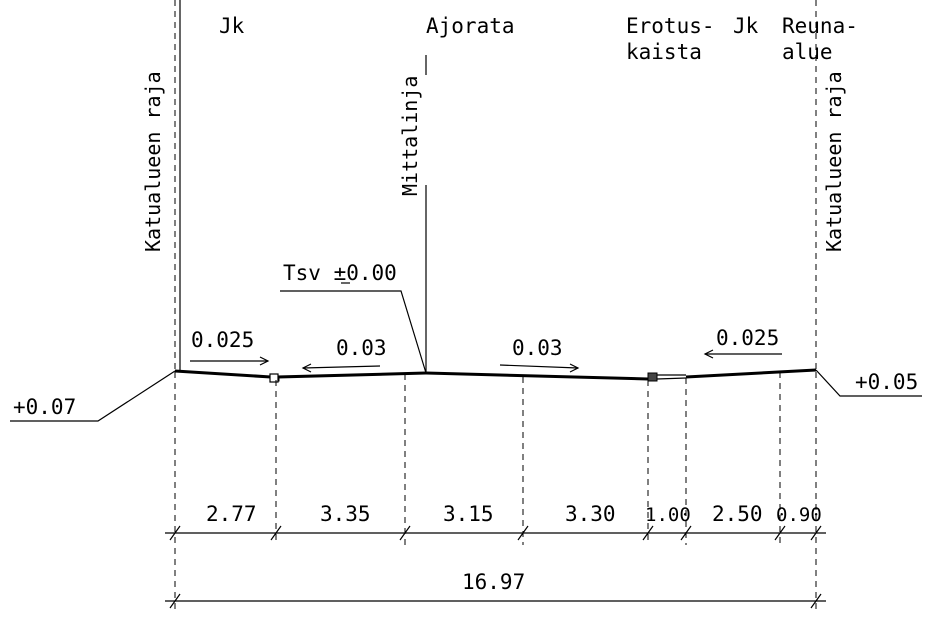 The width and height of the screenshot is (929, 619). What do you see at coordinates (361, 348) in the screenshot?
I see `slope-lane-left: 0.03` at bounding box center [361, 348].